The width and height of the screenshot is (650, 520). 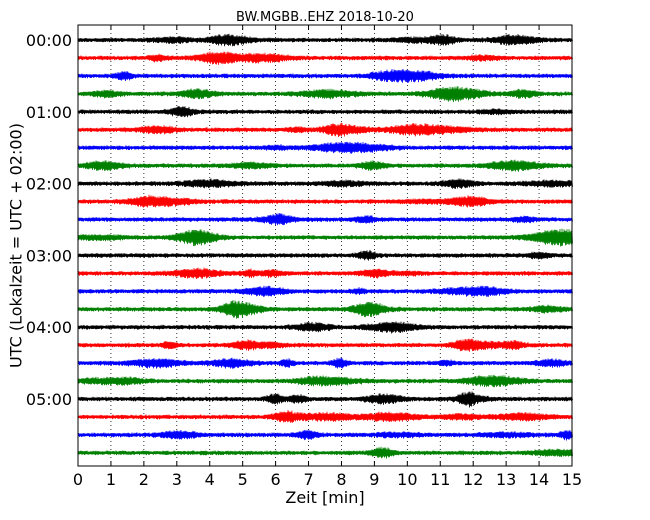 What do you see at coordinates (111, 479) in the screenshot?
I see `x-tick-label: 1` at bounding box center [111, 479].